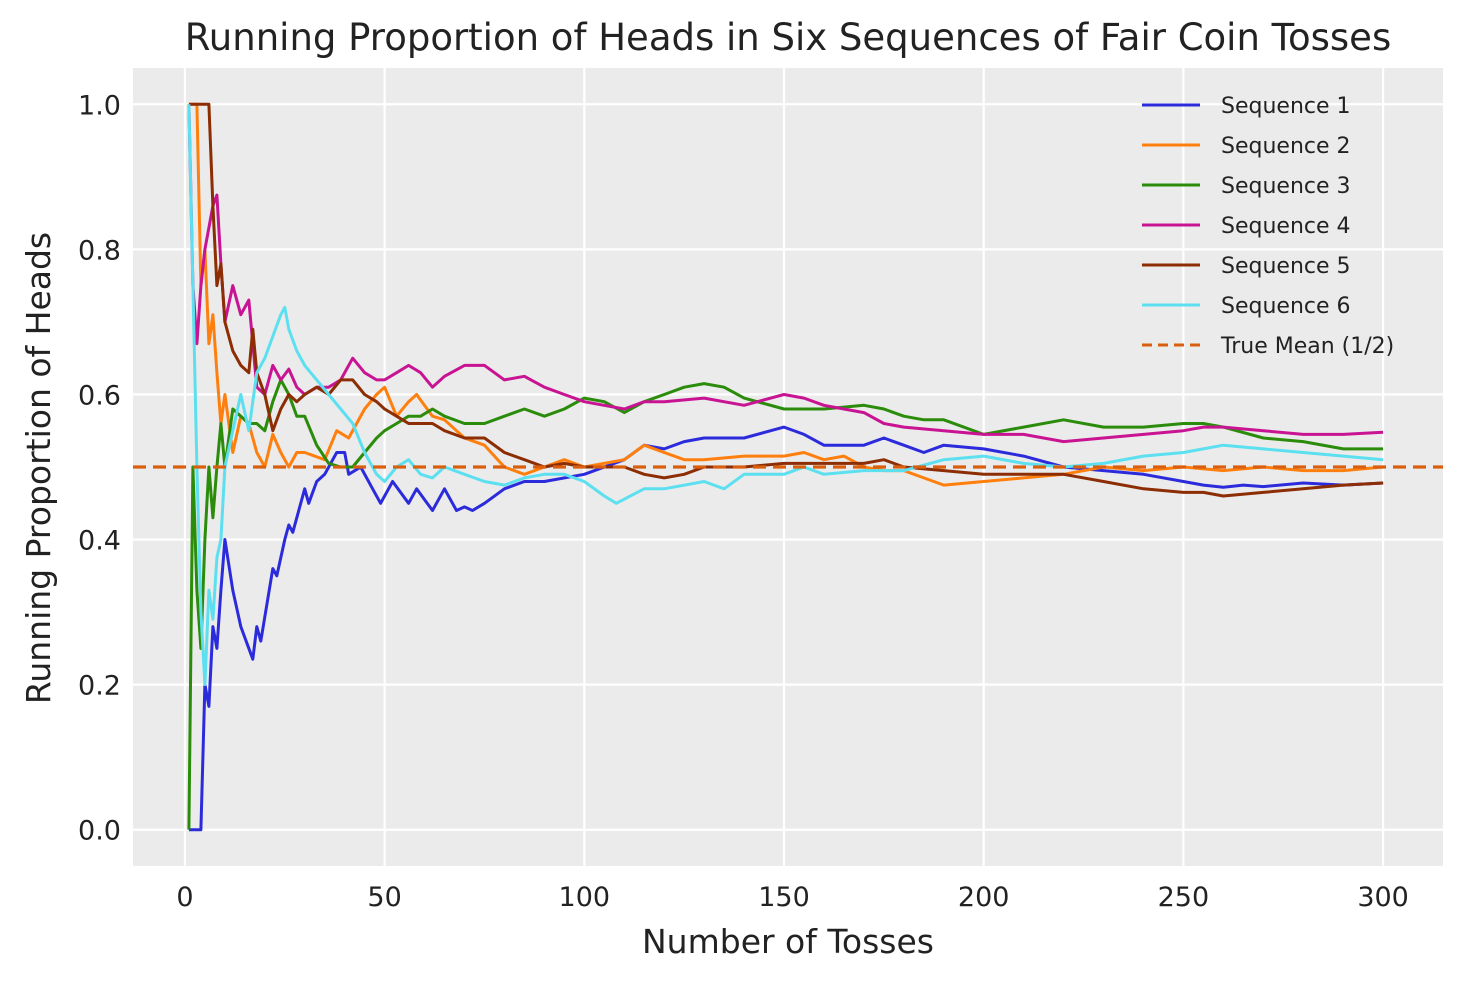 The height and width of the screenshot is (987, 1468). I want to click on x-tick-label: 150, so click(784, 897).